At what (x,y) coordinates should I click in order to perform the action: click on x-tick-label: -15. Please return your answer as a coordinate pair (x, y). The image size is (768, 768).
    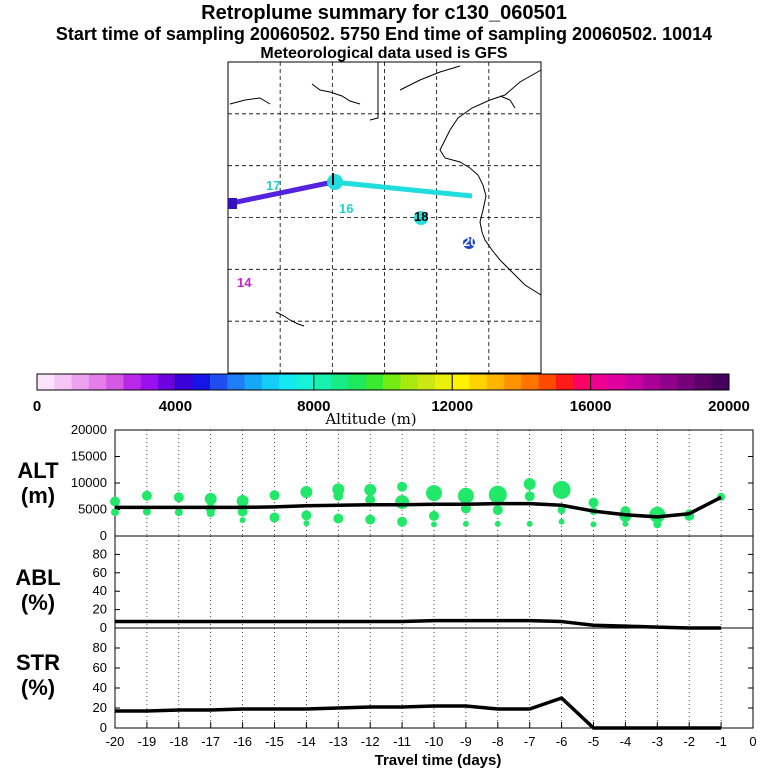
    Looking at the image, I should click on (274, 741).